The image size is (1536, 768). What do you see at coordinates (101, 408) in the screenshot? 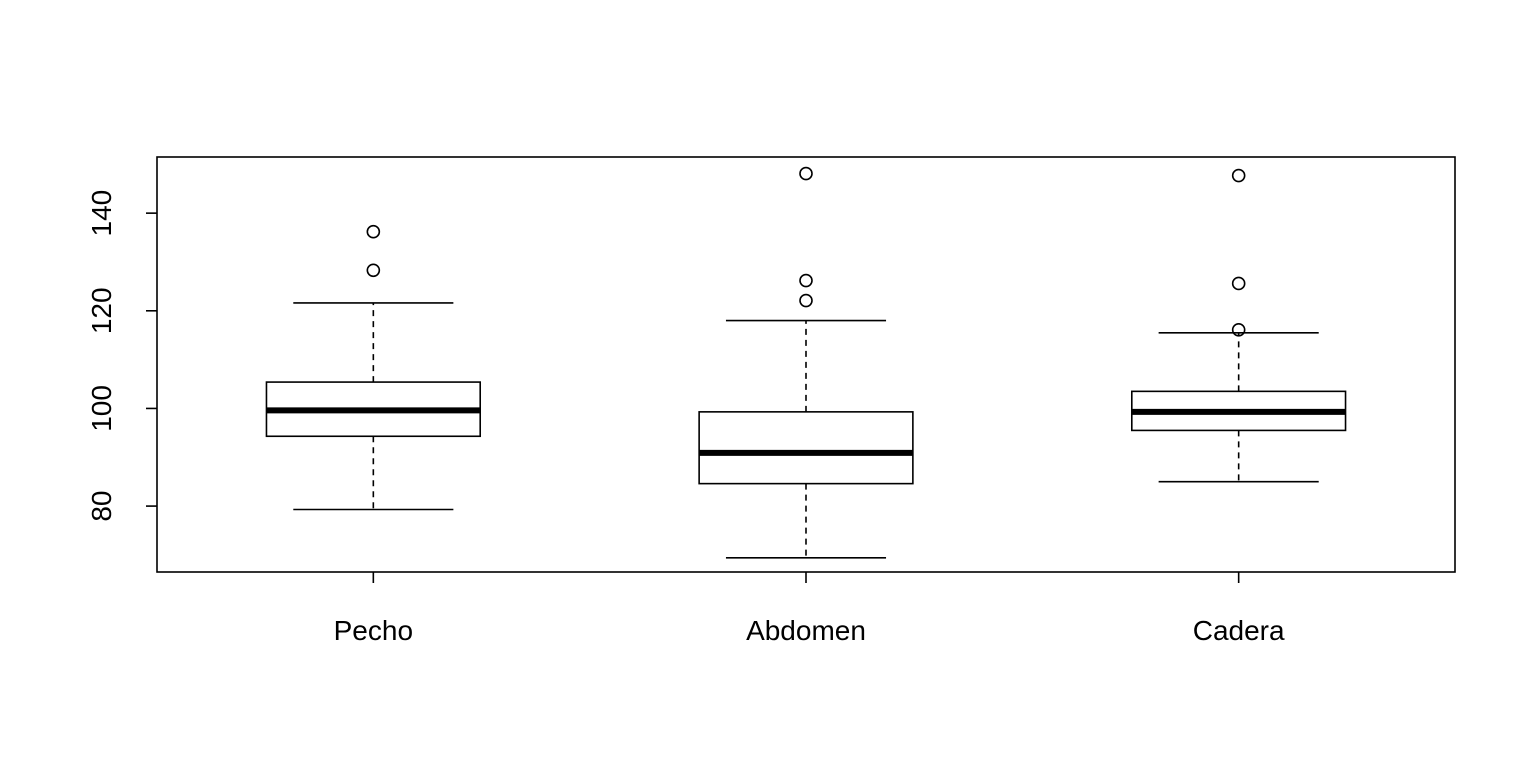
I see `y-tick-label: 100` at bounding box center [101, 408].